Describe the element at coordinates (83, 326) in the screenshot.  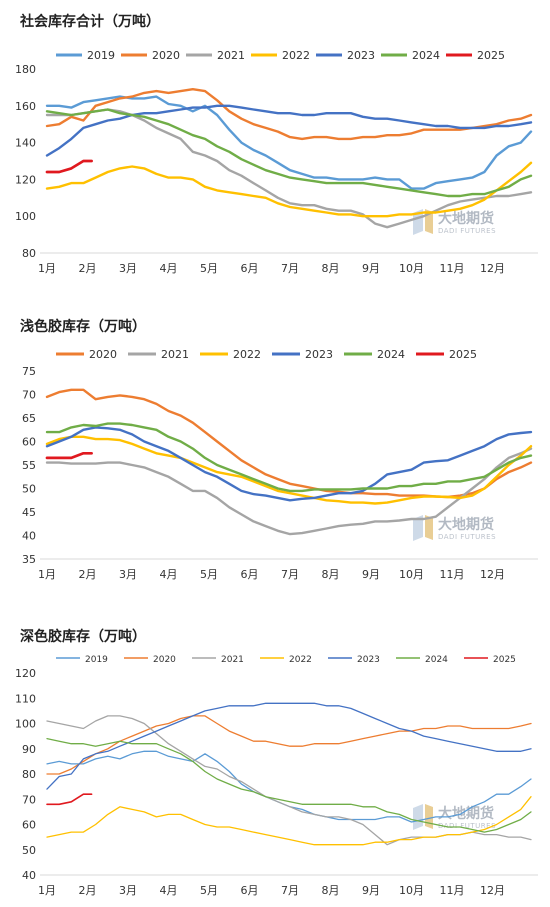
I see `chart-title: 浅色胶库存（万吨）` at that location.